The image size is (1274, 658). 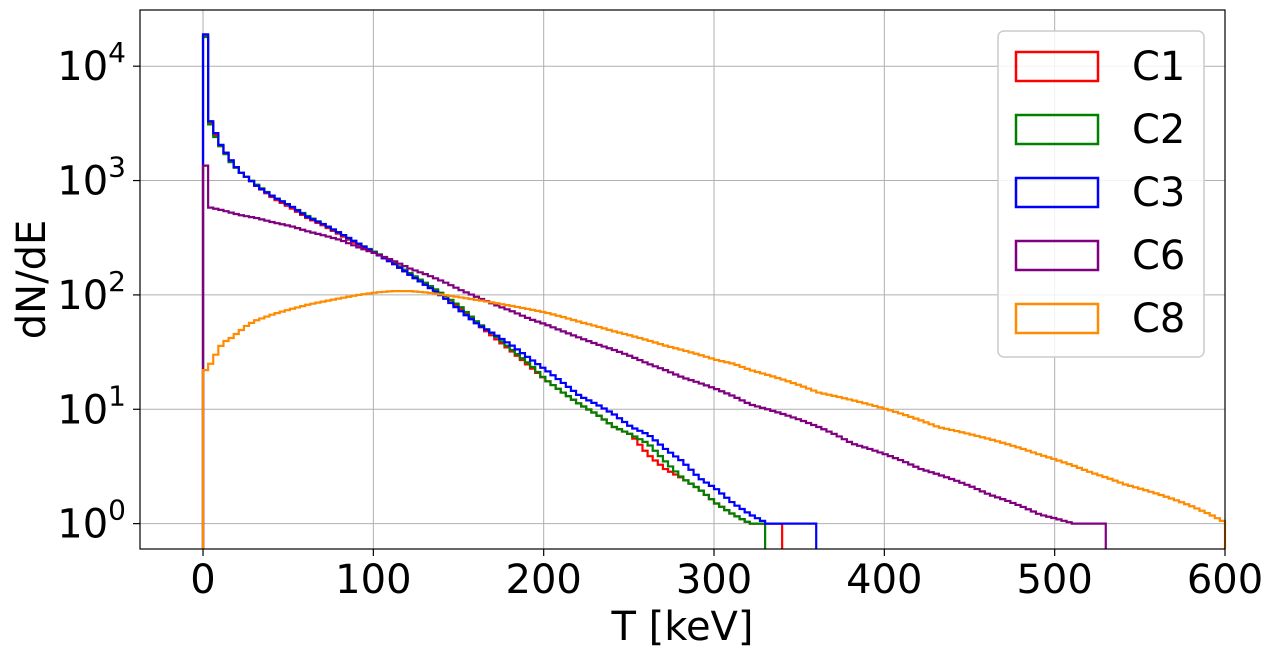 I want to click on x-tick-label: 0, so click(x=202, y=580).